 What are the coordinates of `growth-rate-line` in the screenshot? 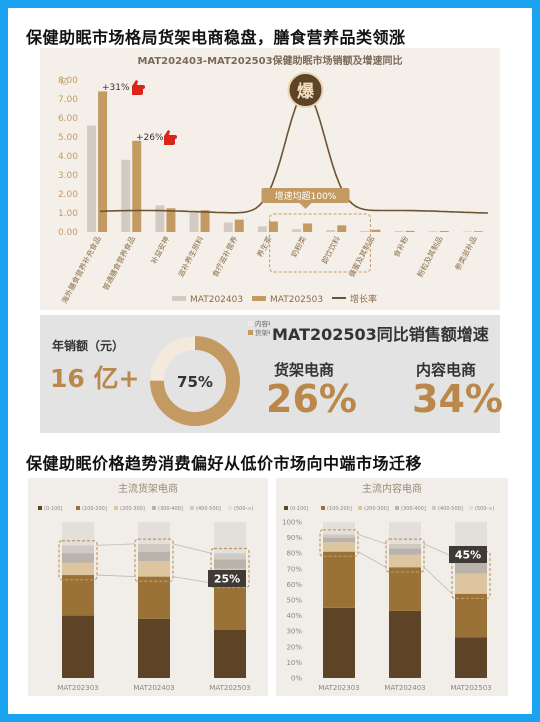 It's located at (294, 153).